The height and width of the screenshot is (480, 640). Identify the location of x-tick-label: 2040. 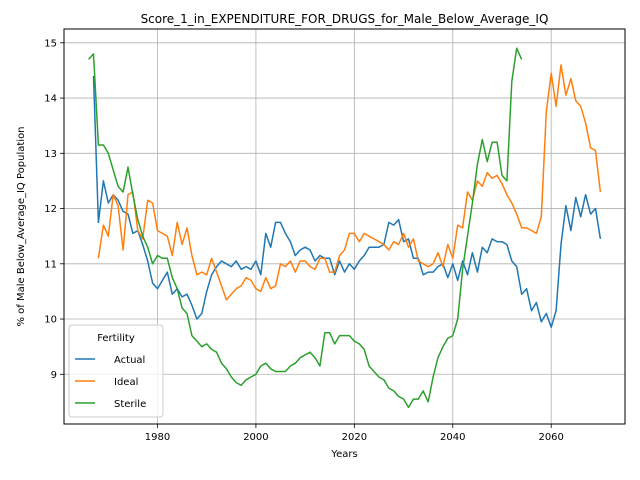
(452, 437).